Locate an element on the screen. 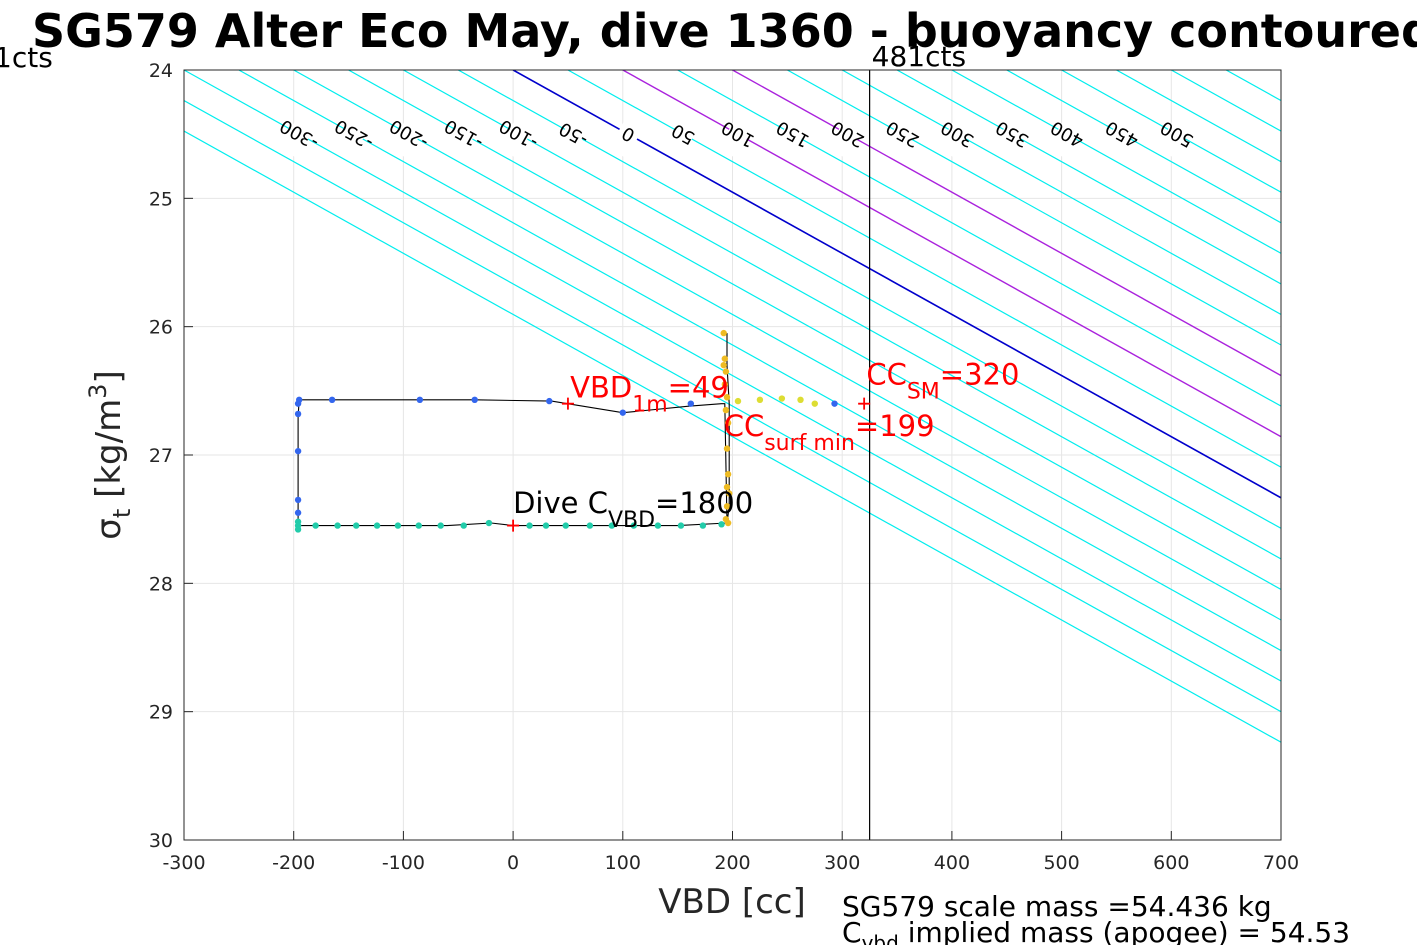  x-tick-label: 0 is located at coordinates (513, 863).